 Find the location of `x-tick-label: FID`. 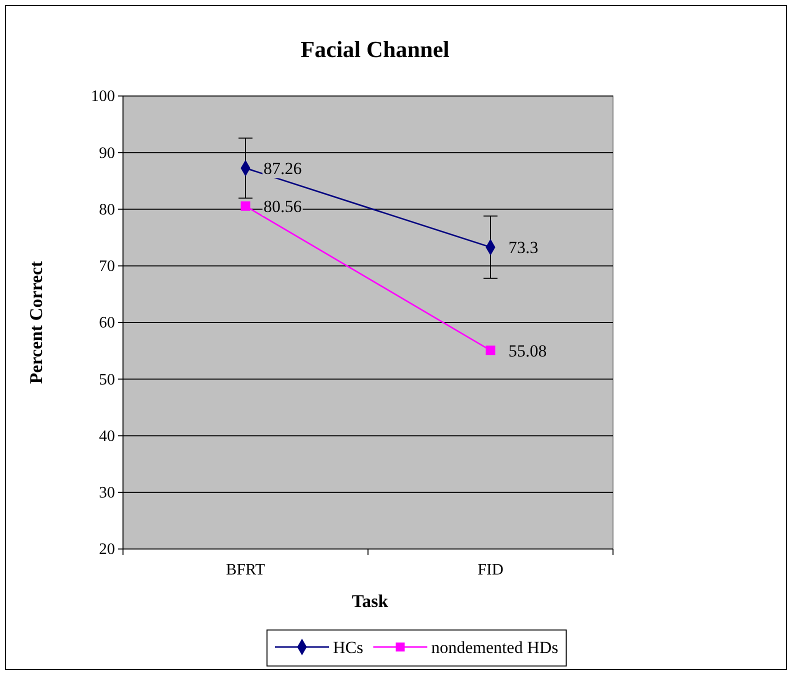

x-tick-label: FID is located at coordinates (491, 569).